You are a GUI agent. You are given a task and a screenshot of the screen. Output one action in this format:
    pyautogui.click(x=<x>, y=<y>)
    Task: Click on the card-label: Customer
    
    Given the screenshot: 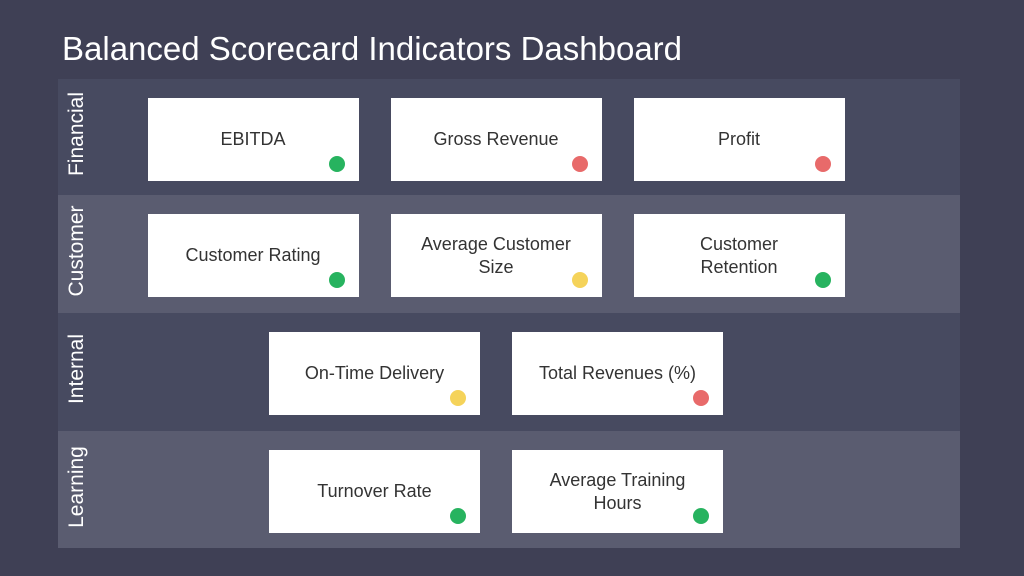 What is the action you would take?
    pyautogui.click(x=739, y=243)
    